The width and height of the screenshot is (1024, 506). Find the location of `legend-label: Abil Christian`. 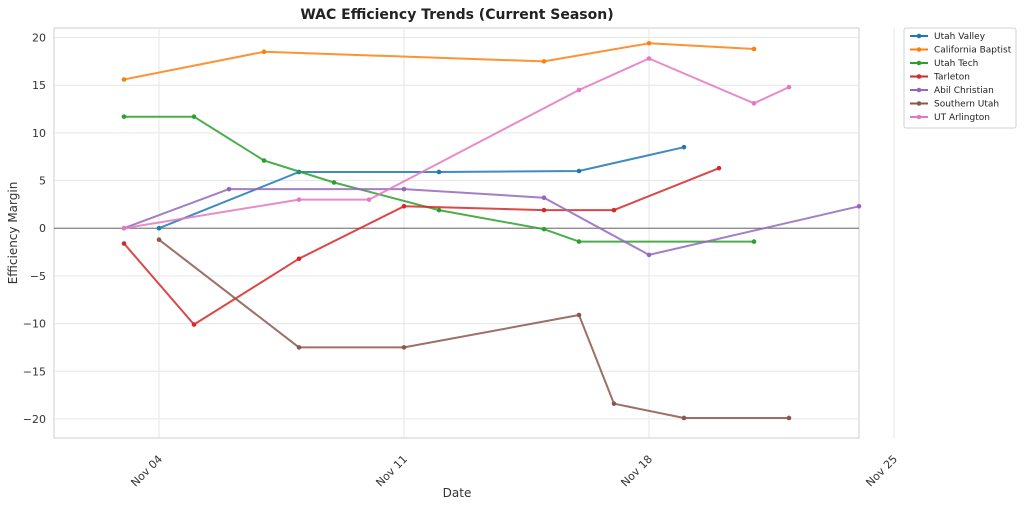

legend-label: Abil Christian is located at coordinates (964, 91).